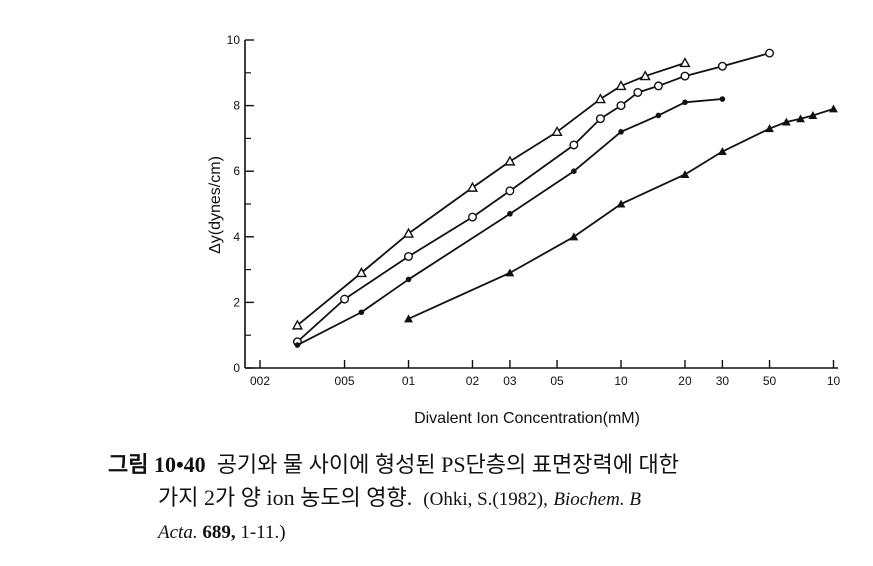  Describe the element at coordinates (263, 532) in the screenshot. I see `caption-ref-pages: 1-11.)` at that location.